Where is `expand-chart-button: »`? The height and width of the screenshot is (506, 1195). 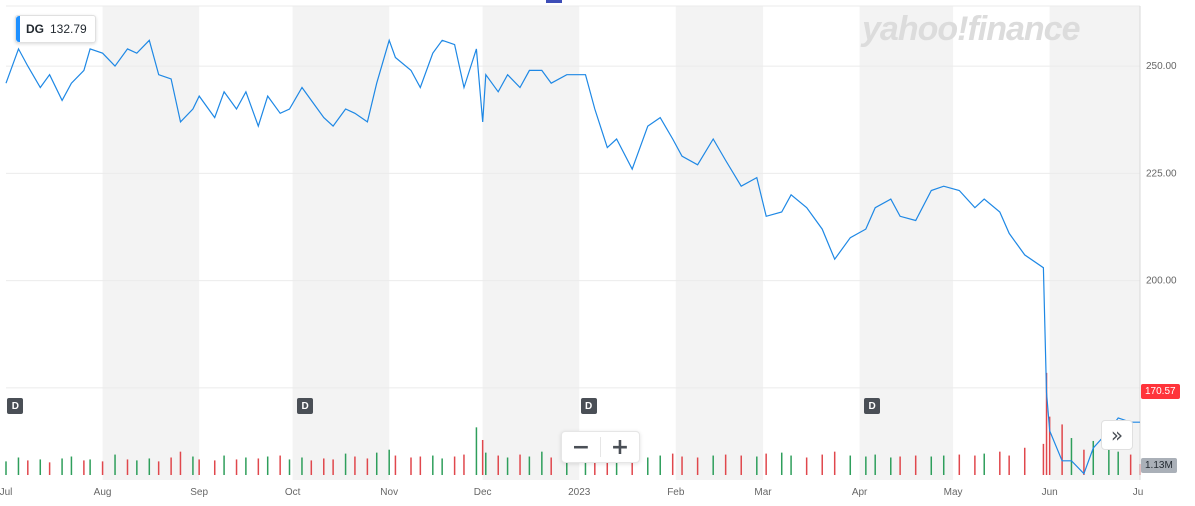
expand-chart-button: » is located at coordinates (1117, 435).